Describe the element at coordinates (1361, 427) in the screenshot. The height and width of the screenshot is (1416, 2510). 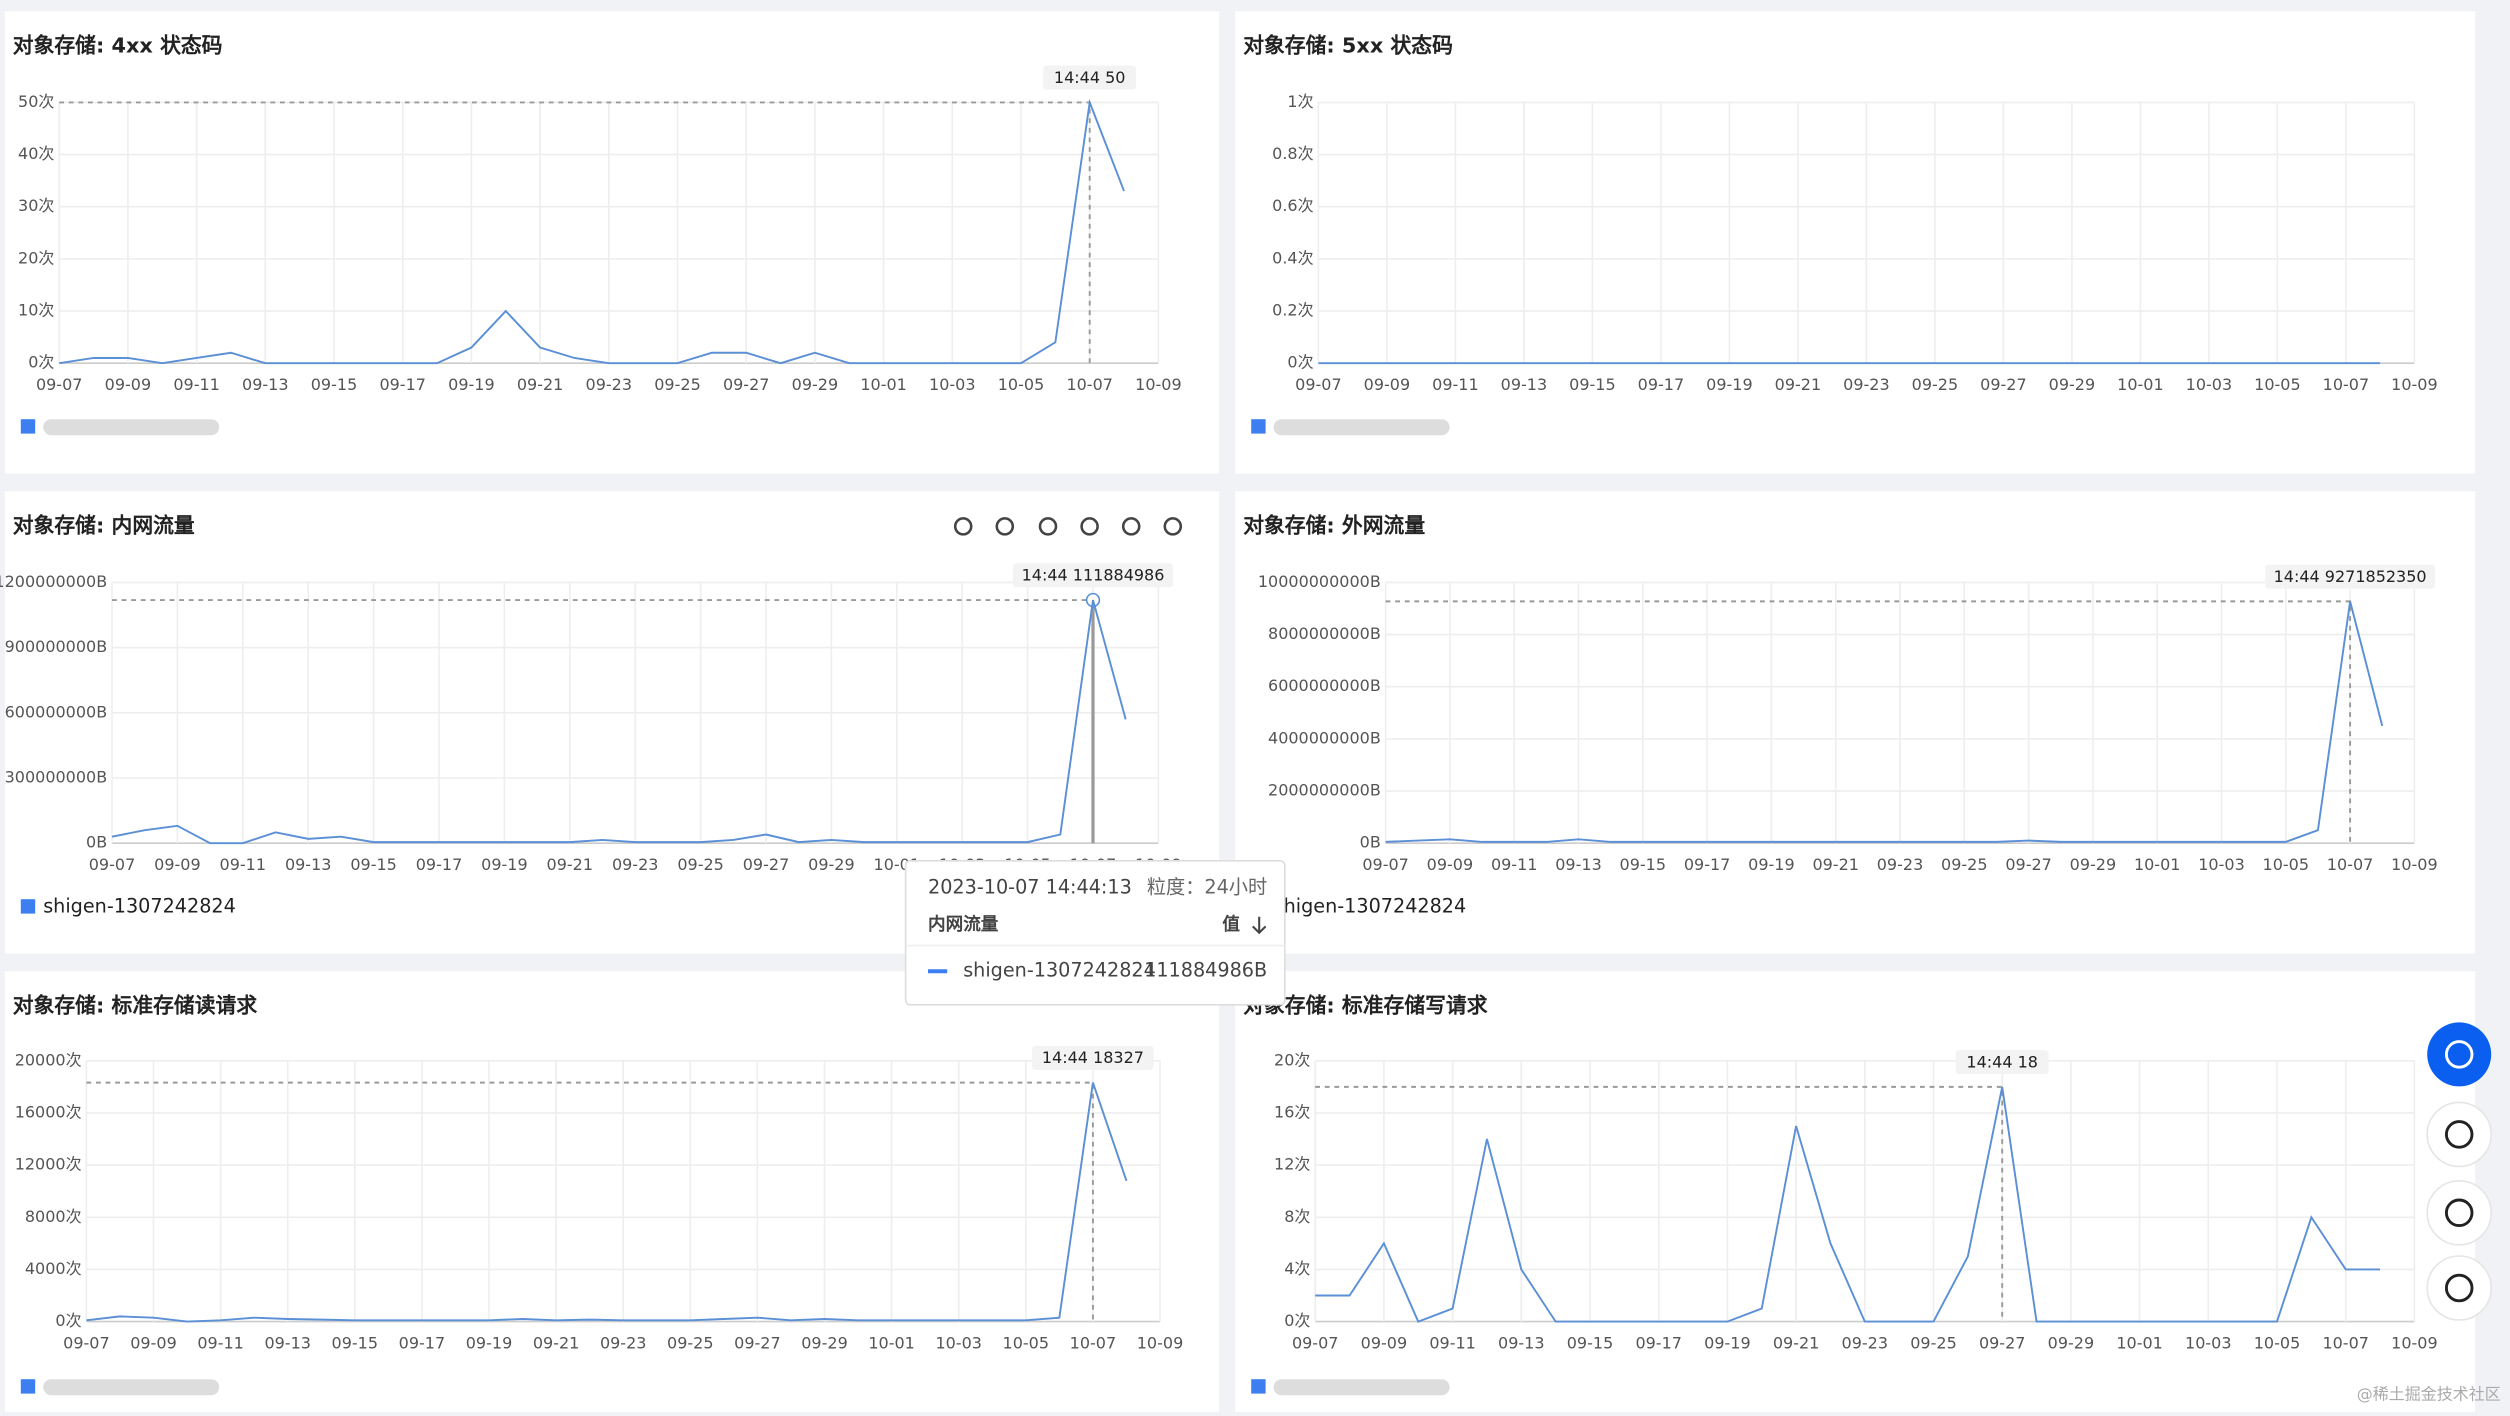
I see `legend-blurred` at that location.